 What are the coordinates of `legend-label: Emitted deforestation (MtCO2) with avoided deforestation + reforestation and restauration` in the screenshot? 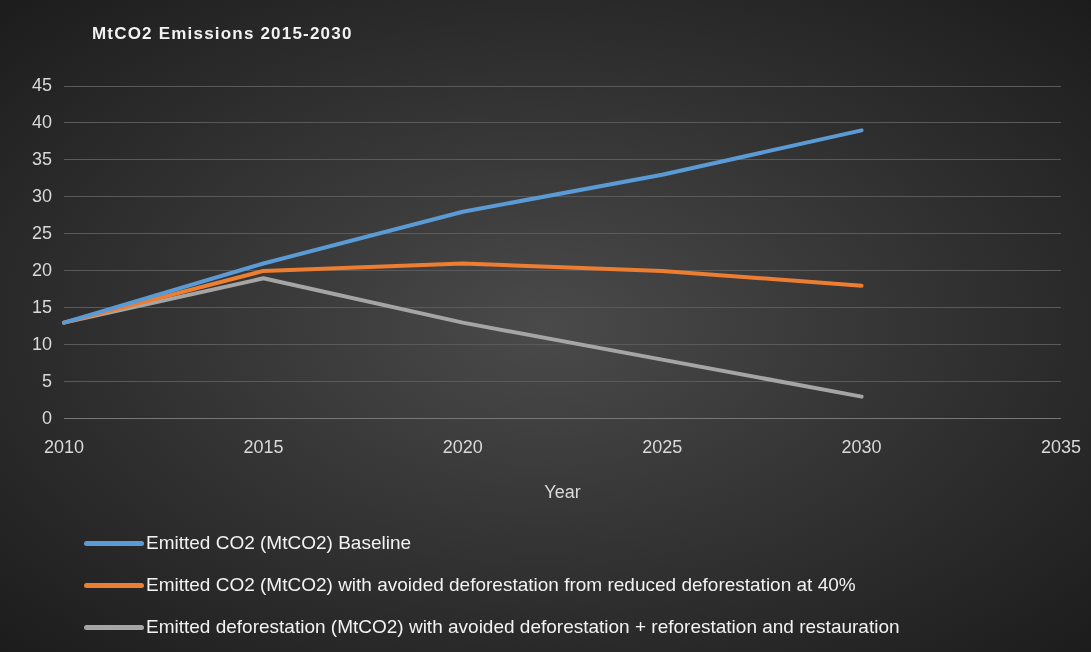 It's located at (523, 627).